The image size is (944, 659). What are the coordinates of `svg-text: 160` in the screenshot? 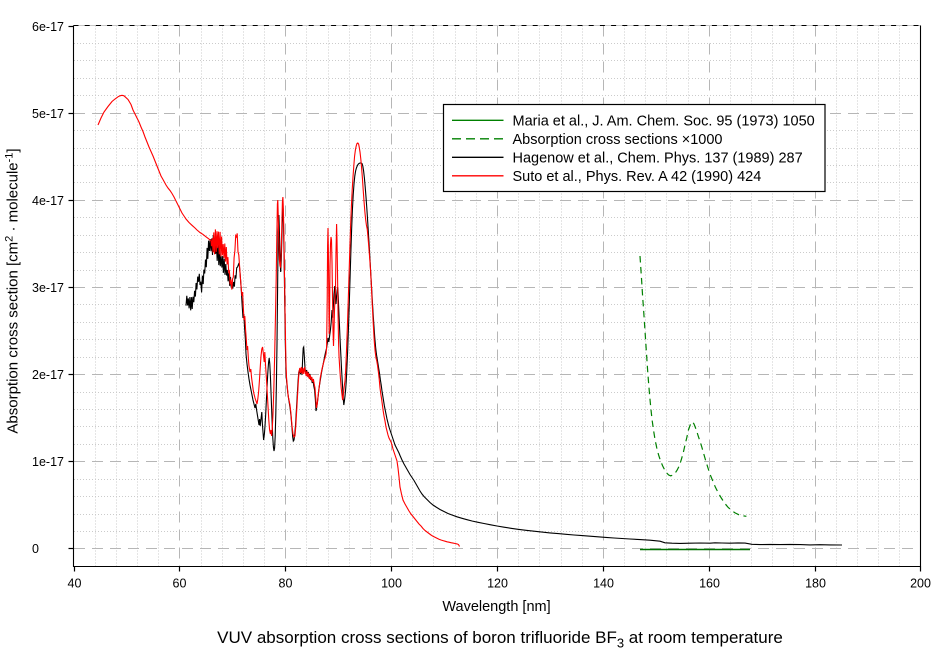 It's located at (709, 584).